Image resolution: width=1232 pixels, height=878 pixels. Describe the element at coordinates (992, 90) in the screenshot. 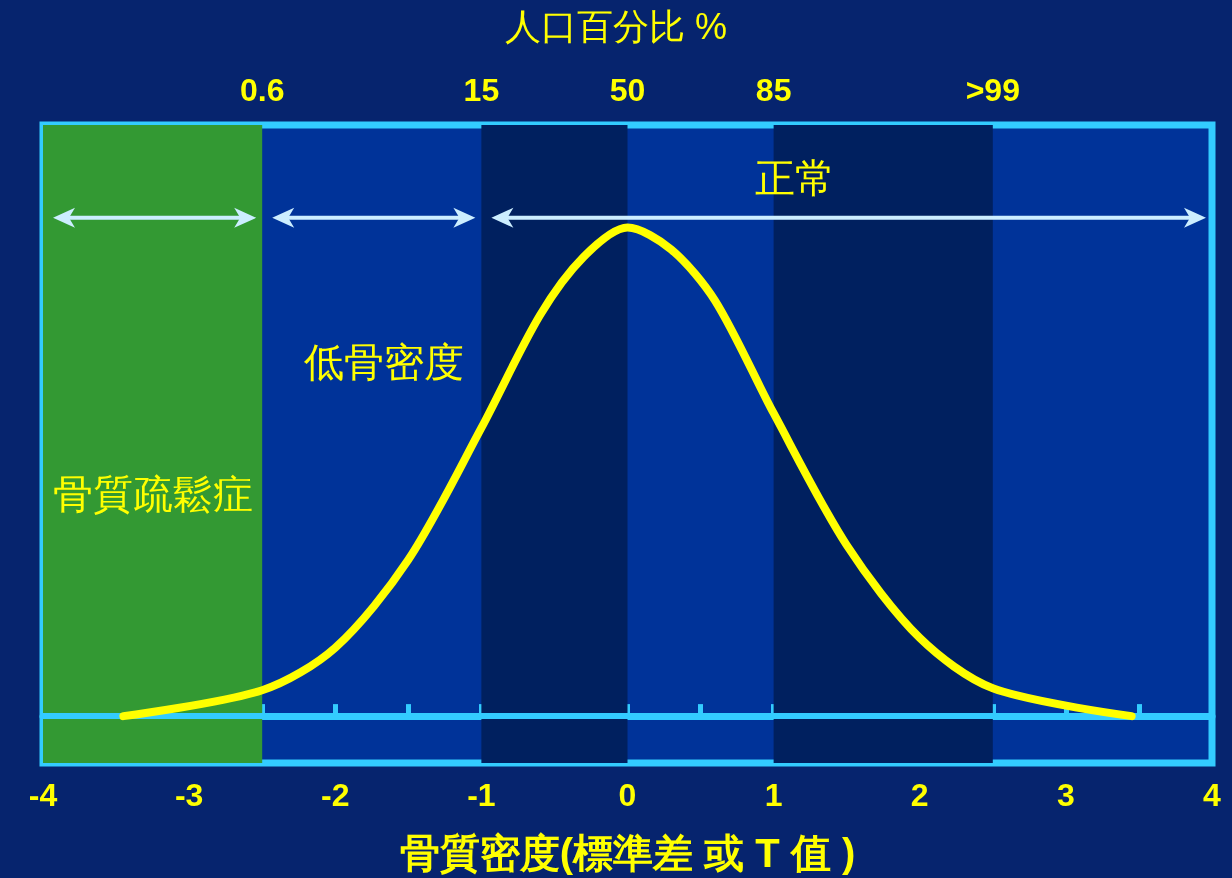

I see `text: >99` at that location.